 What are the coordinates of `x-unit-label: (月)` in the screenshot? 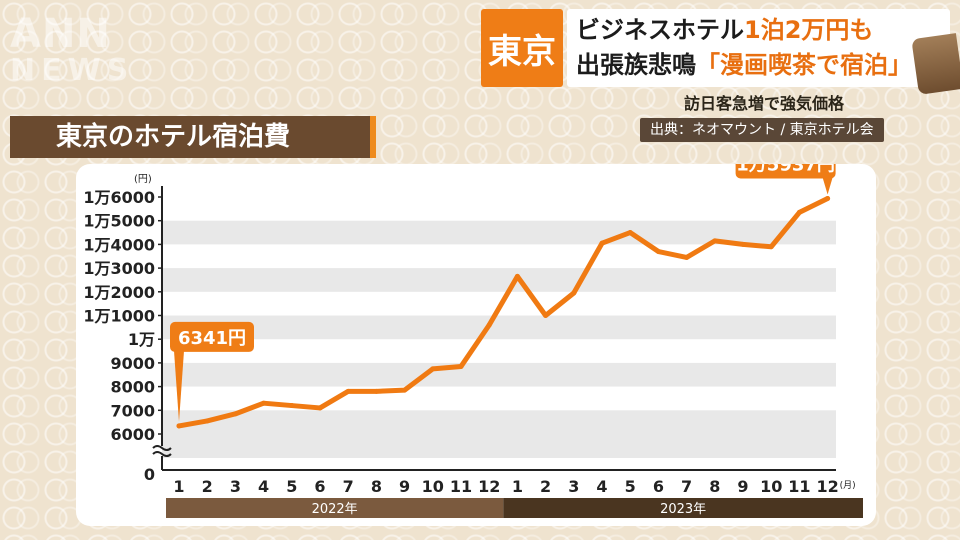 It's located at (848, 485).